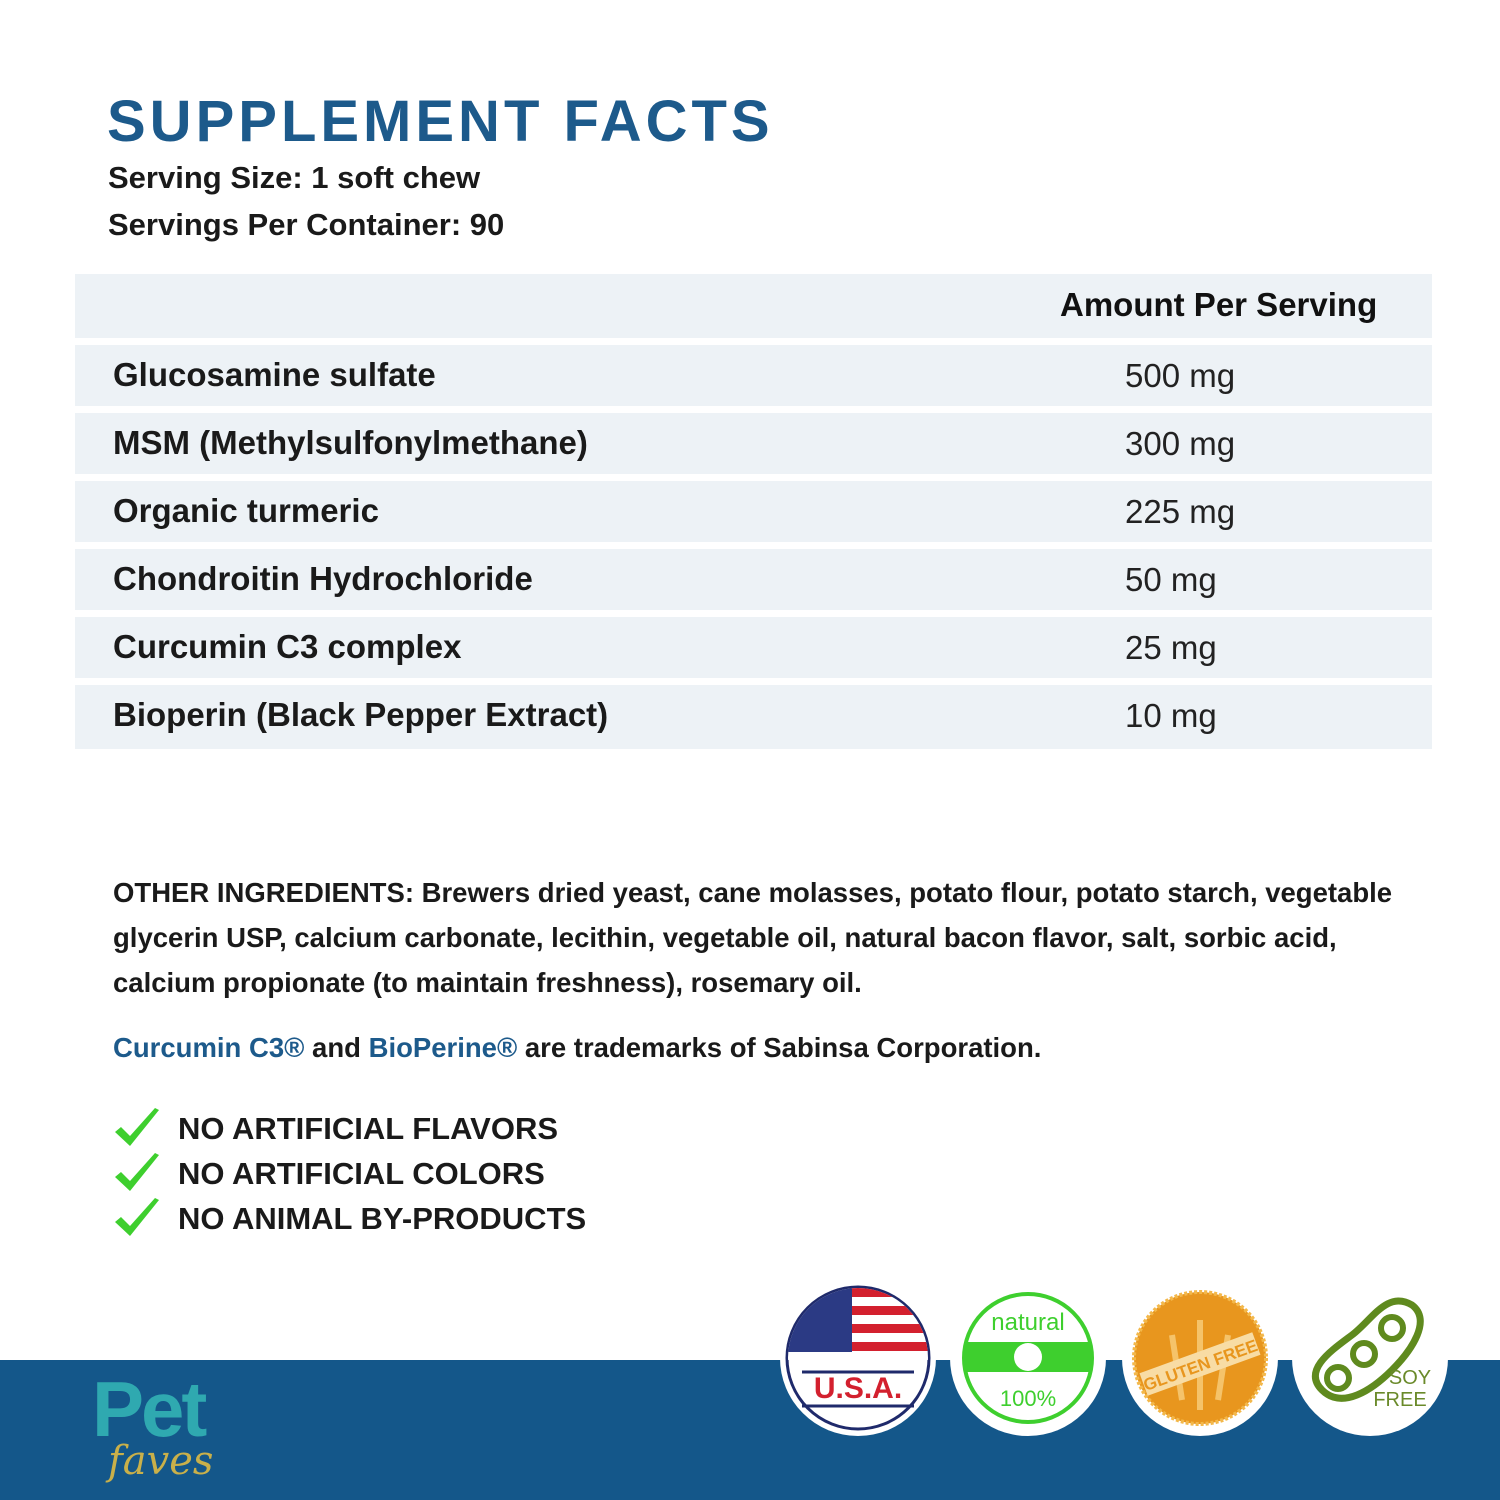 This screenshot has width=1500, height=1500. I want to click on claim-item: NO ARTIFICIAL FLAVORS, so click(349, 1128).